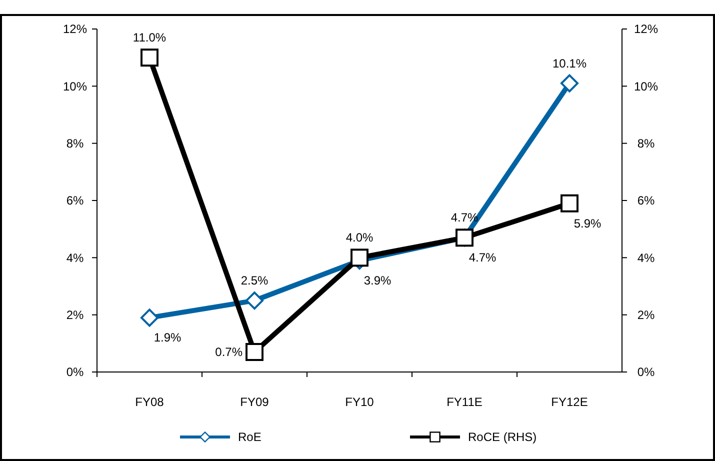  Describe the element at coordinates (250, 437) in the screenshot. I see `legend-label: RoE` at that location.